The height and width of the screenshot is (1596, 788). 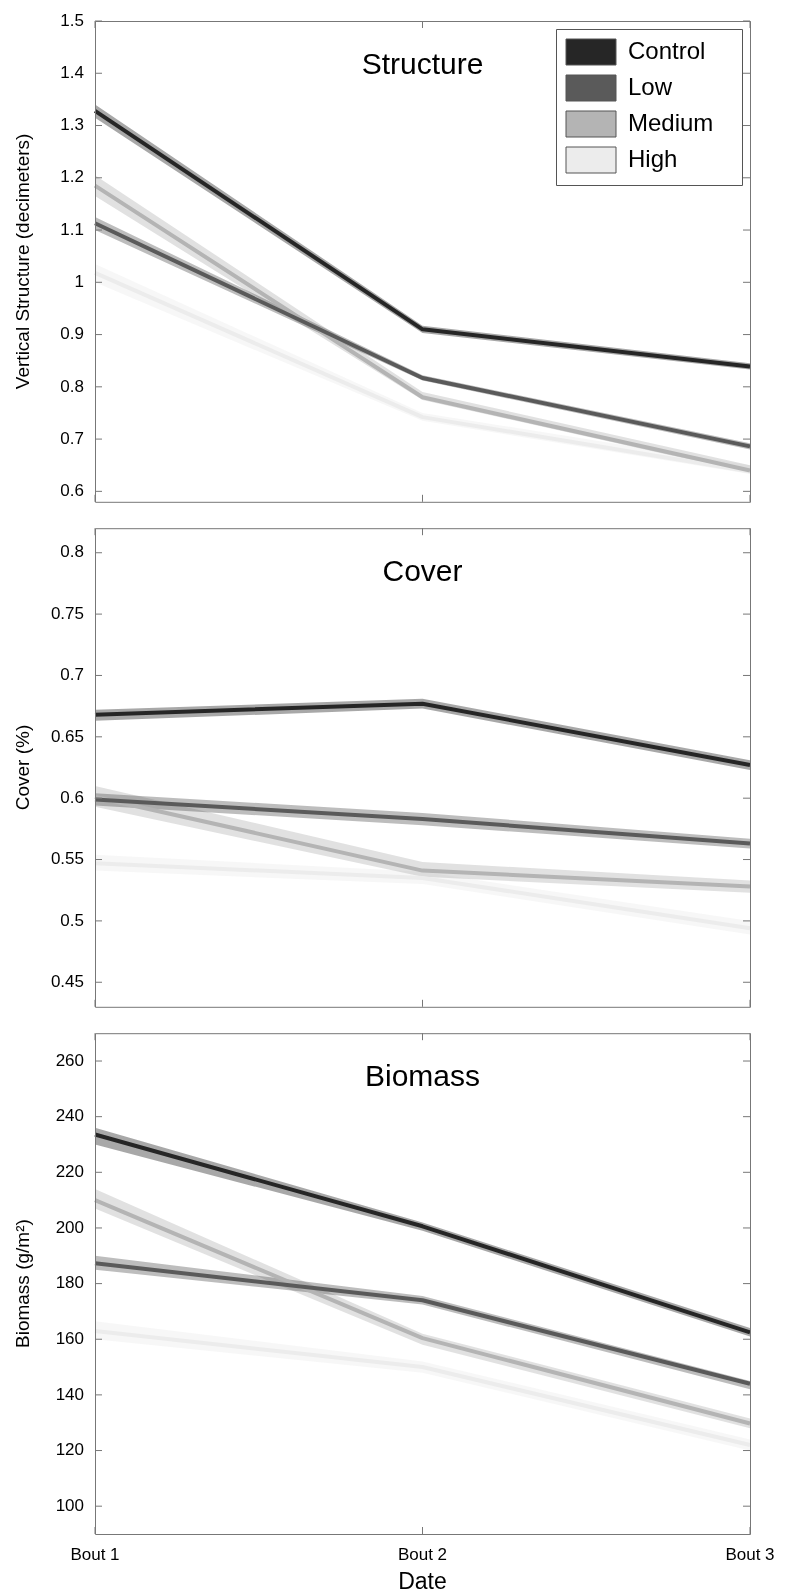 What do you see at coordinates (69, 1227) in the screenshot?
I see `y-tick-label: 200` at bounding box center [69, 1227].